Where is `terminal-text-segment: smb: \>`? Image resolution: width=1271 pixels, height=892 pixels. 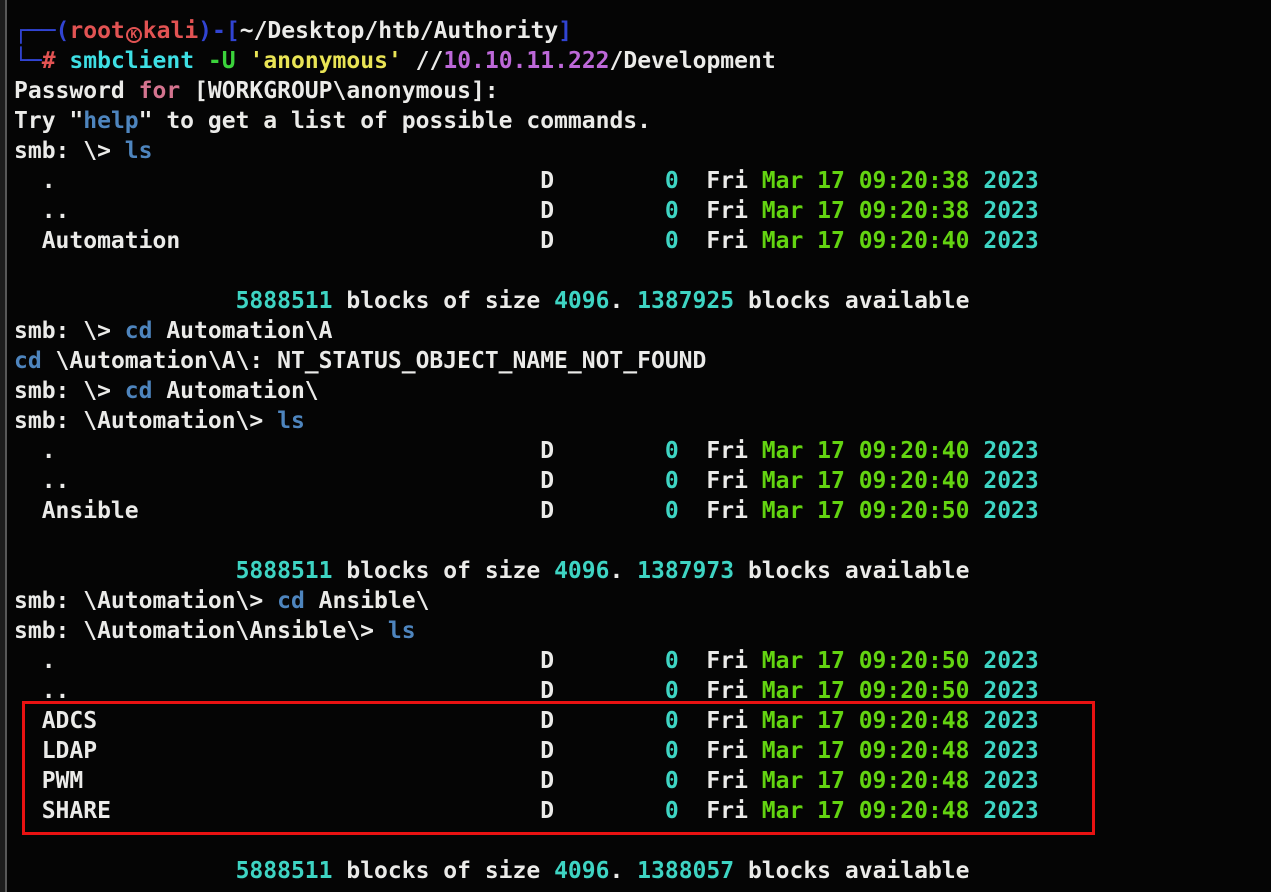
terminal-text-segment: smb: \> is located at coordinates (69, 331).